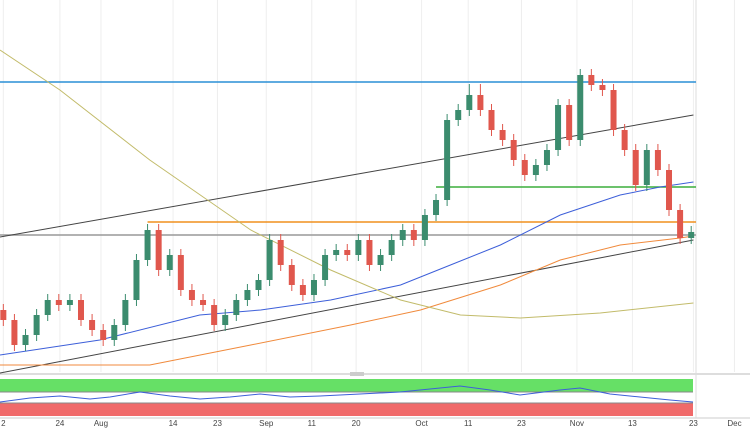 The height and width of the screenshot is (430, 750). What do you see at coordinates (421, 423) in the screenshot?
I see `x-tick-label: Oct` at bounding box center [421, 423].